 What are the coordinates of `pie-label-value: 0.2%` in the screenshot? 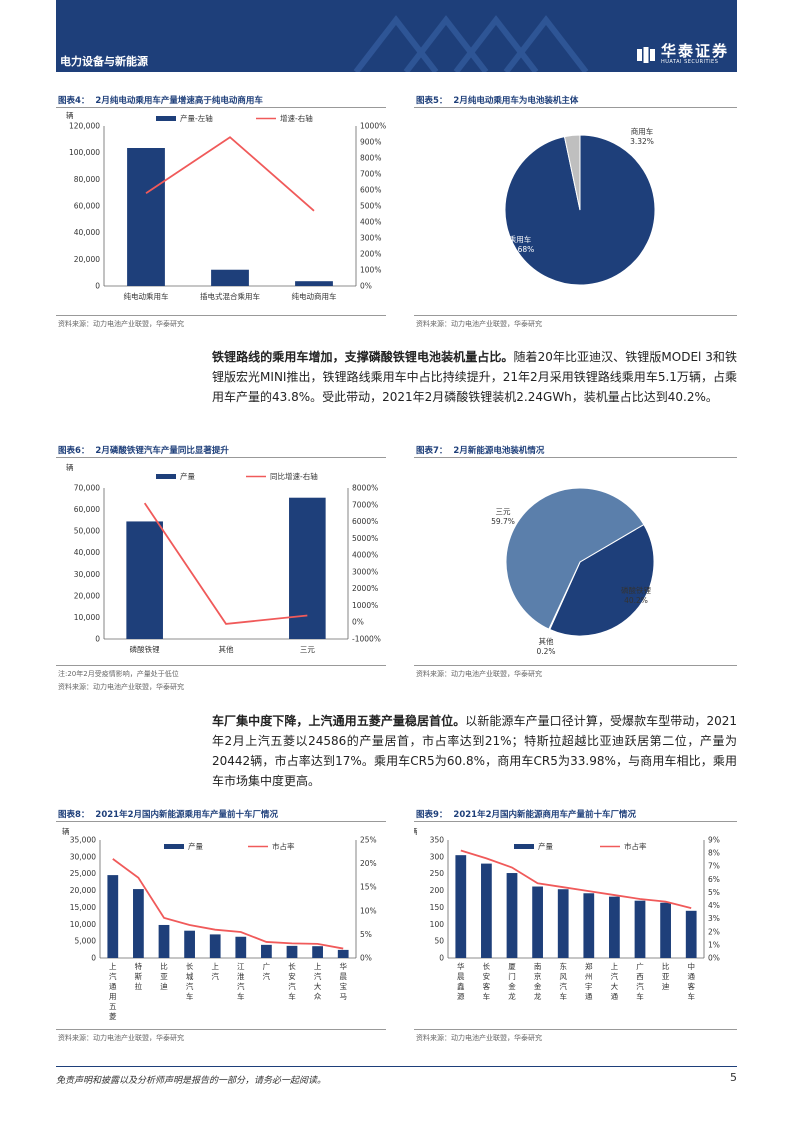 It's located at (545, 651).